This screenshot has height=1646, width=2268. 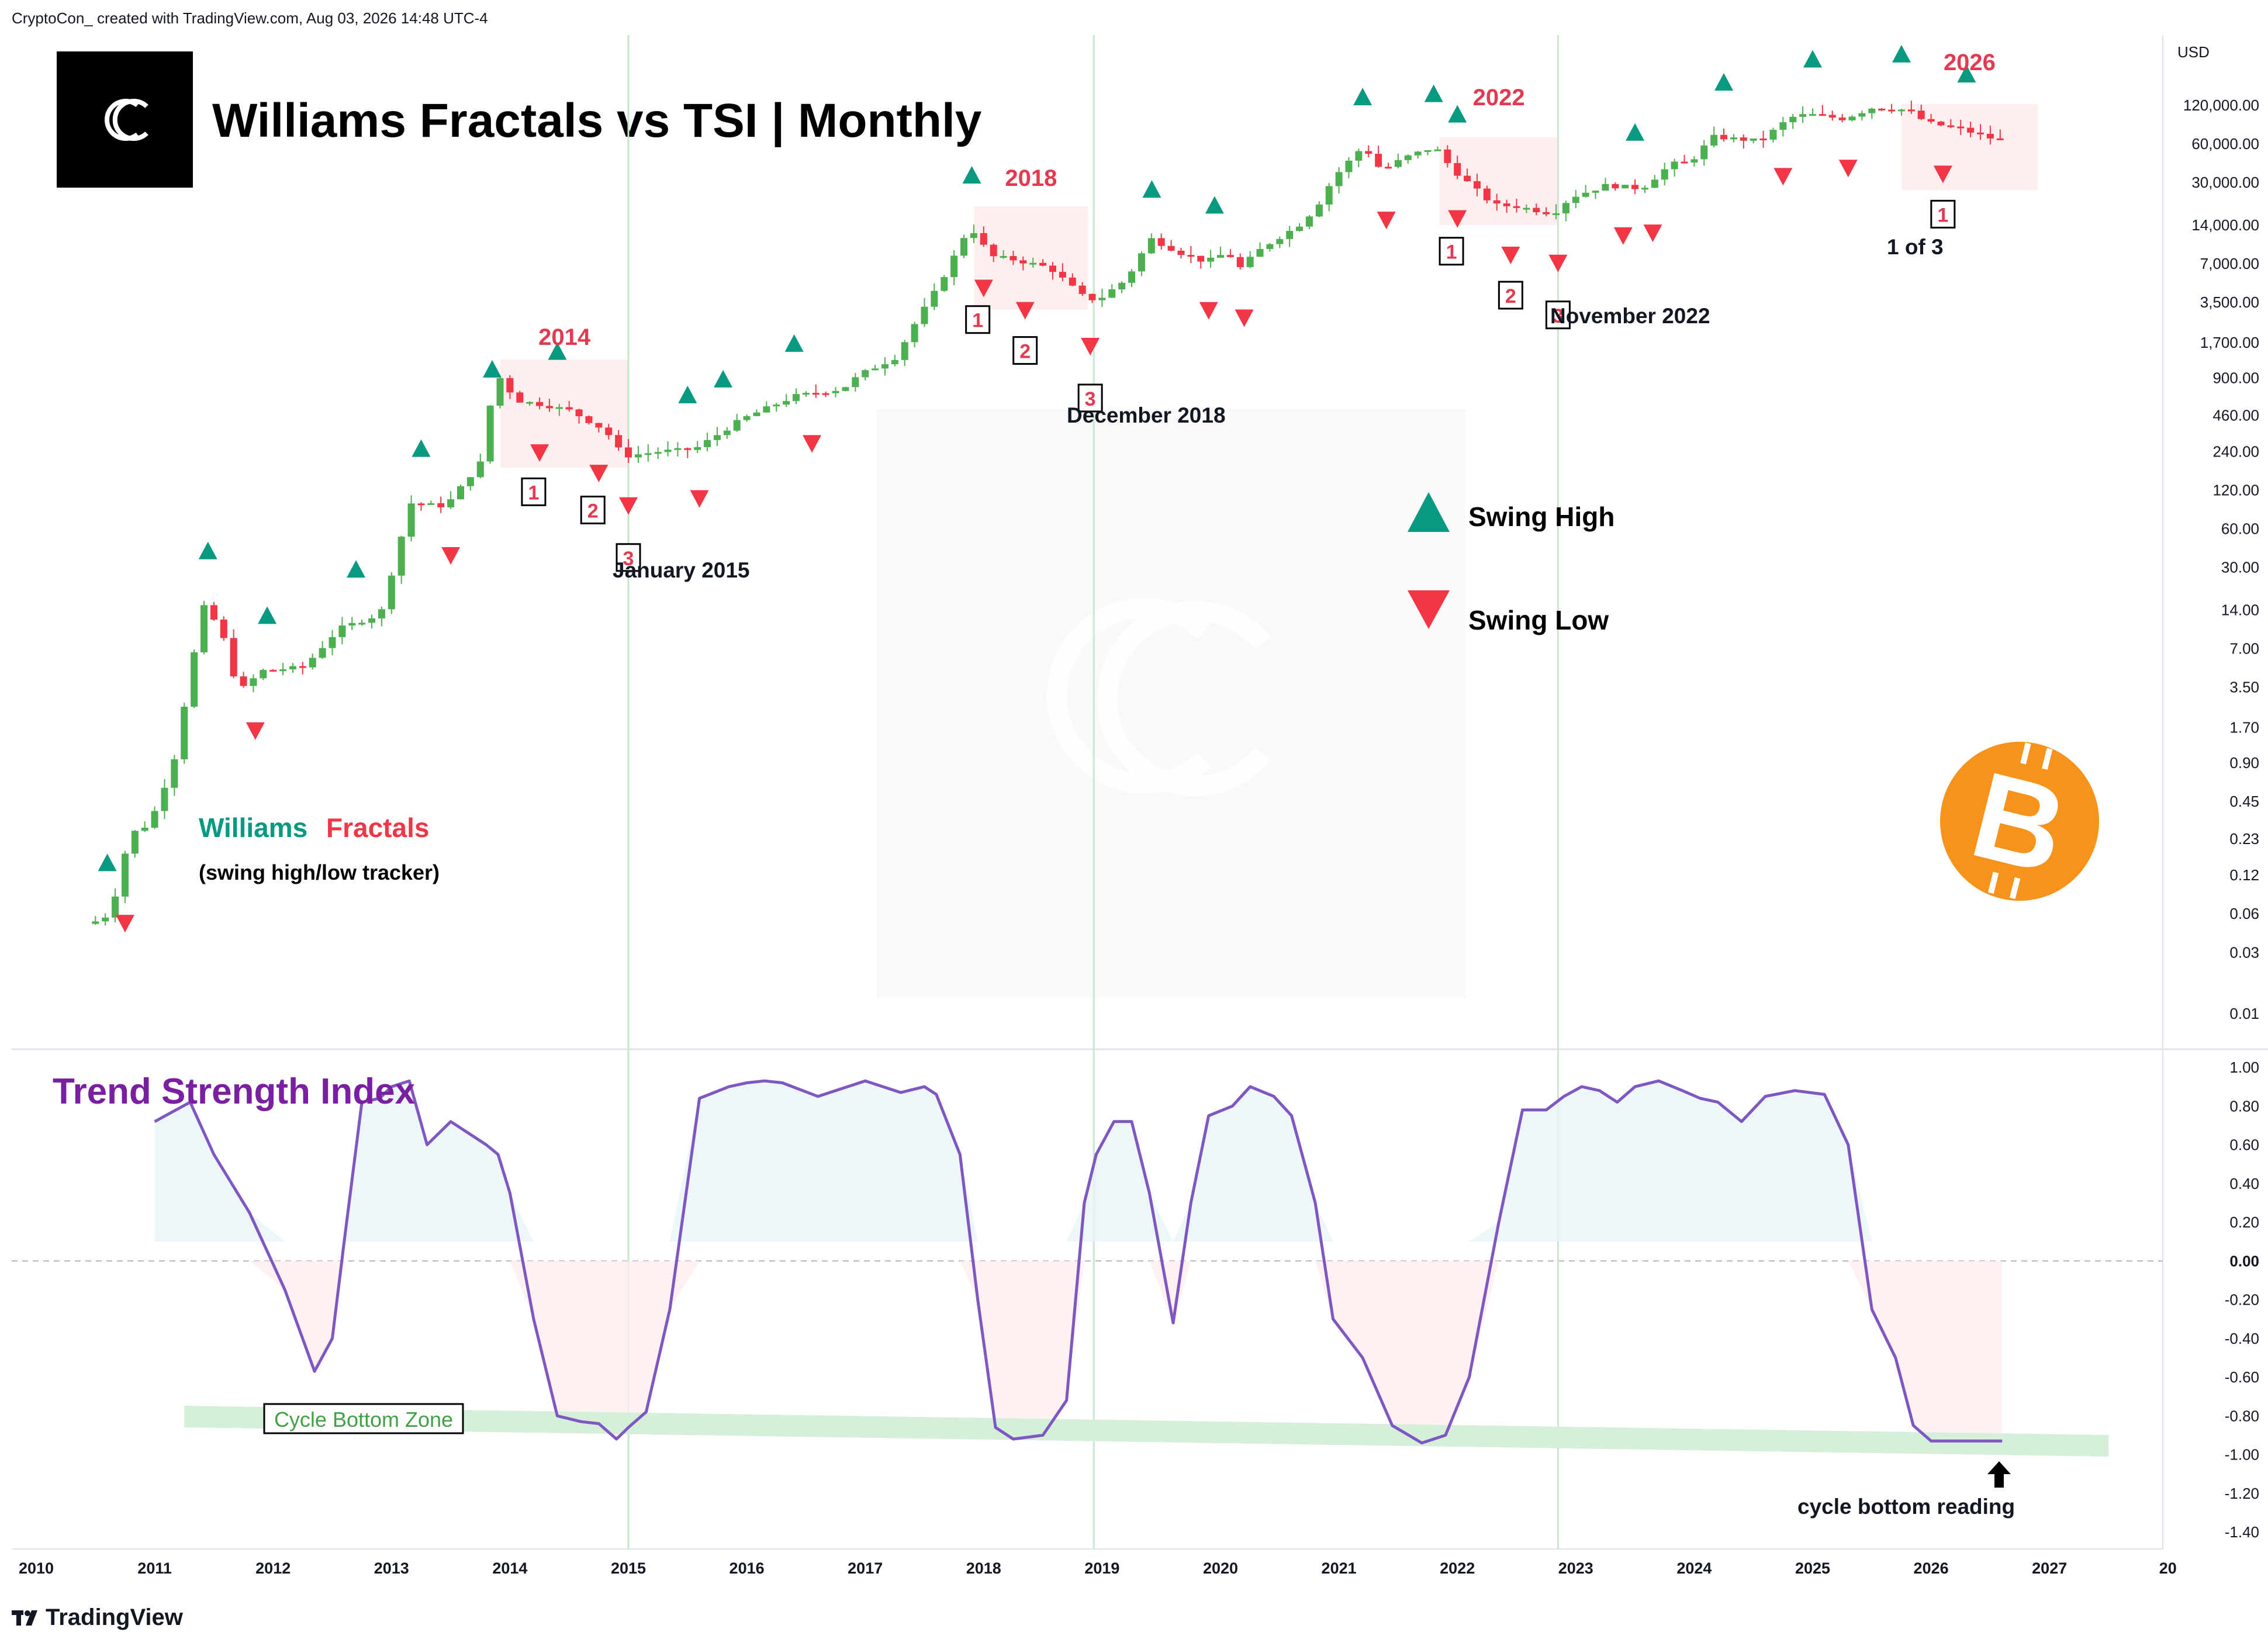 What do you see at coordinates (2244, 1183) in the screenshot?
I see `tsi-tick-label: 0.40` at bounding box center [2244, 1183].